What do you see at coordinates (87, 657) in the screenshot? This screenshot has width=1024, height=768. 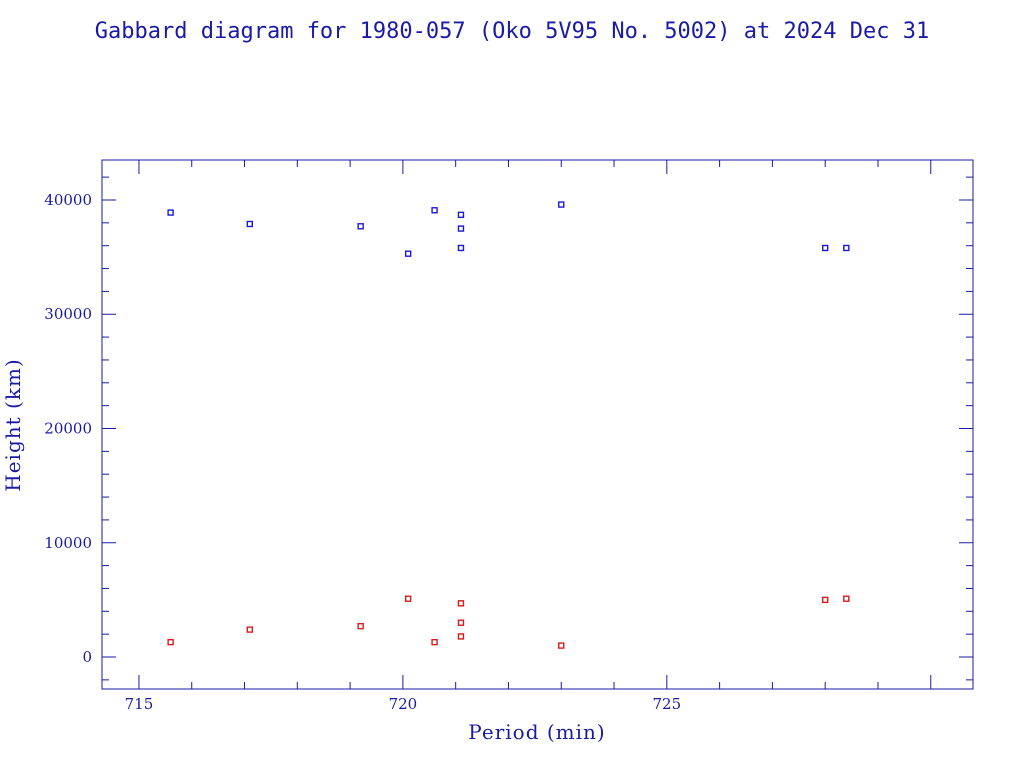 I see `y-tick-label: 0` at bounding box center [87, 657].